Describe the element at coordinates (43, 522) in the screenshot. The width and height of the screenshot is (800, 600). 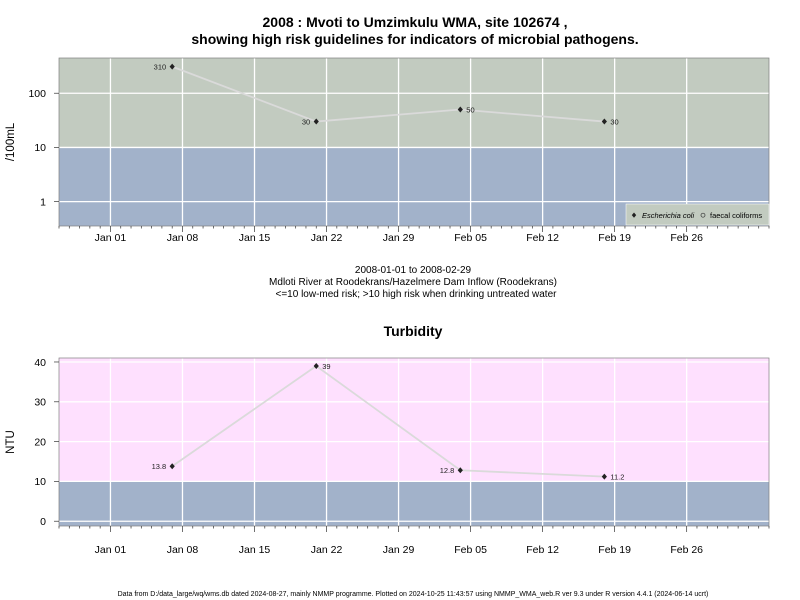
I see `turbidity-y-tick-label: 0` at that location.